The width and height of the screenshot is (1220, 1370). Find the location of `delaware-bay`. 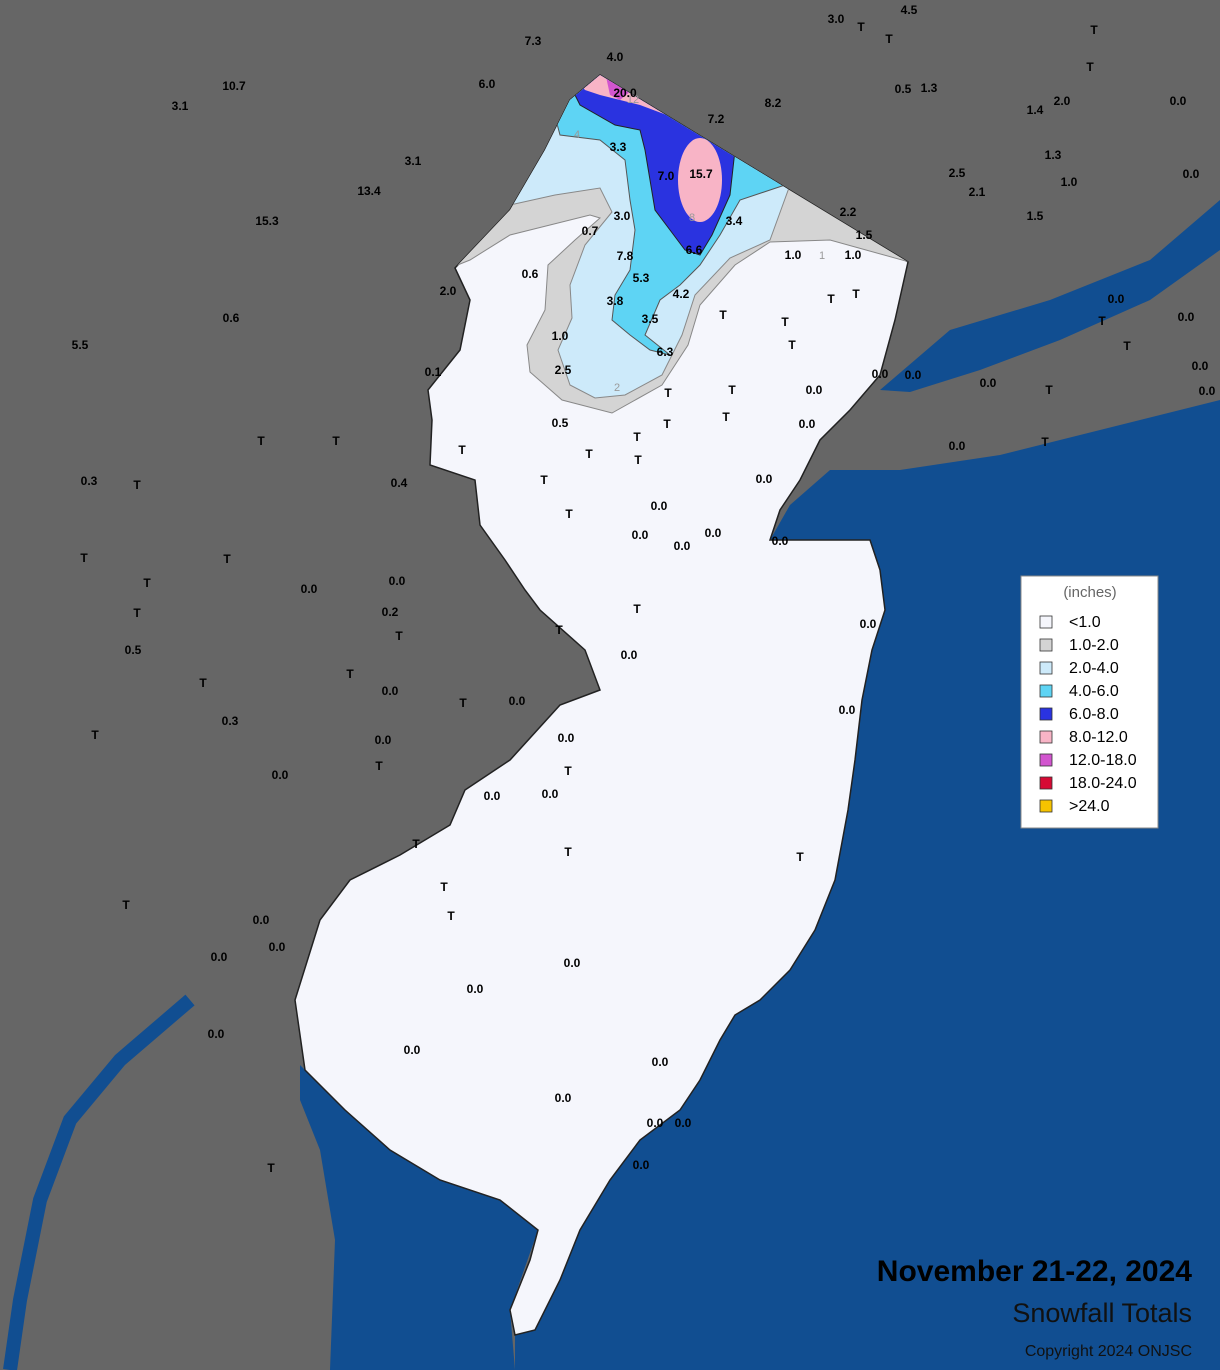

delaware-bay is located at coordinates (419, 1217).